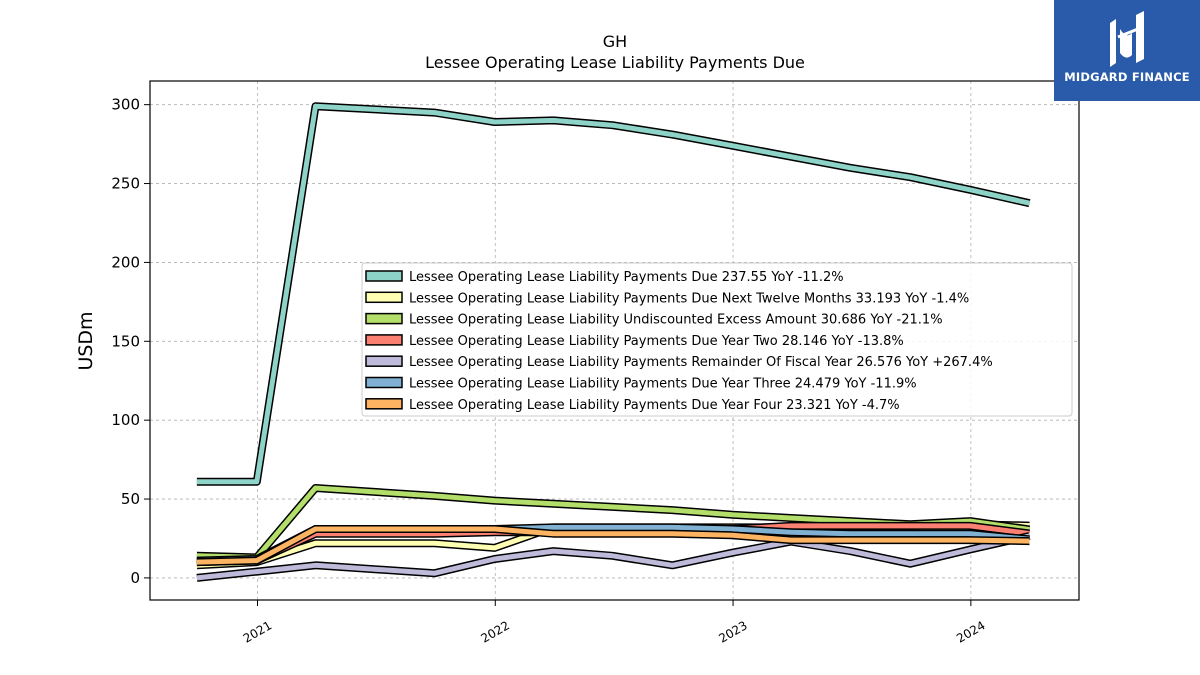  I want to click on x-tick-label: 2024, so click(970, 631).